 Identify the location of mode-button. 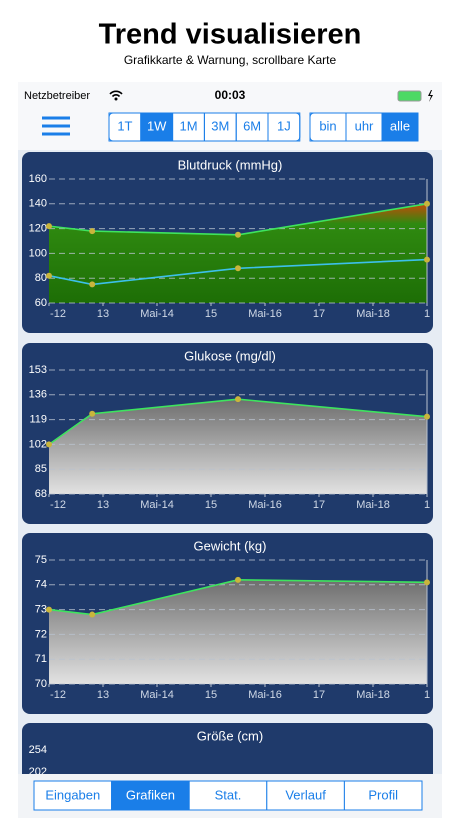
(400, 127).